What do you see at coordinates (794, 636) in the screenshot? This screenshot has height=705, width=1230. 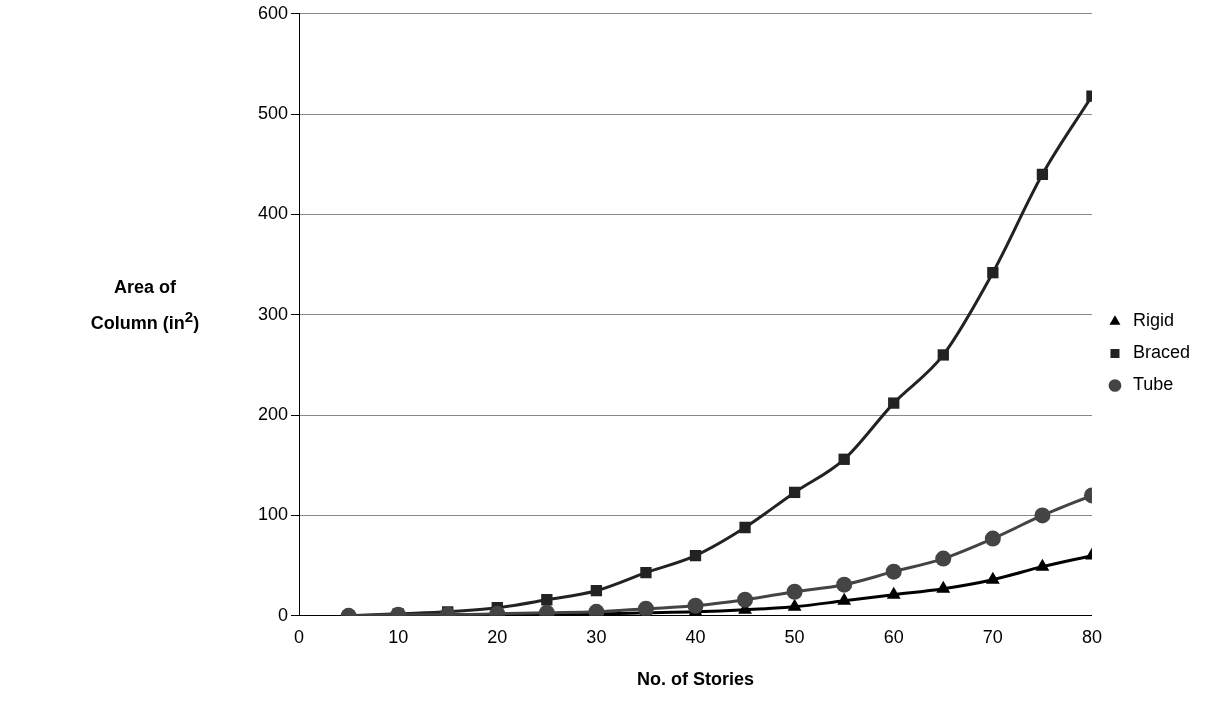 I see `x-tick-label: 50` at bounding box center [794, 636].